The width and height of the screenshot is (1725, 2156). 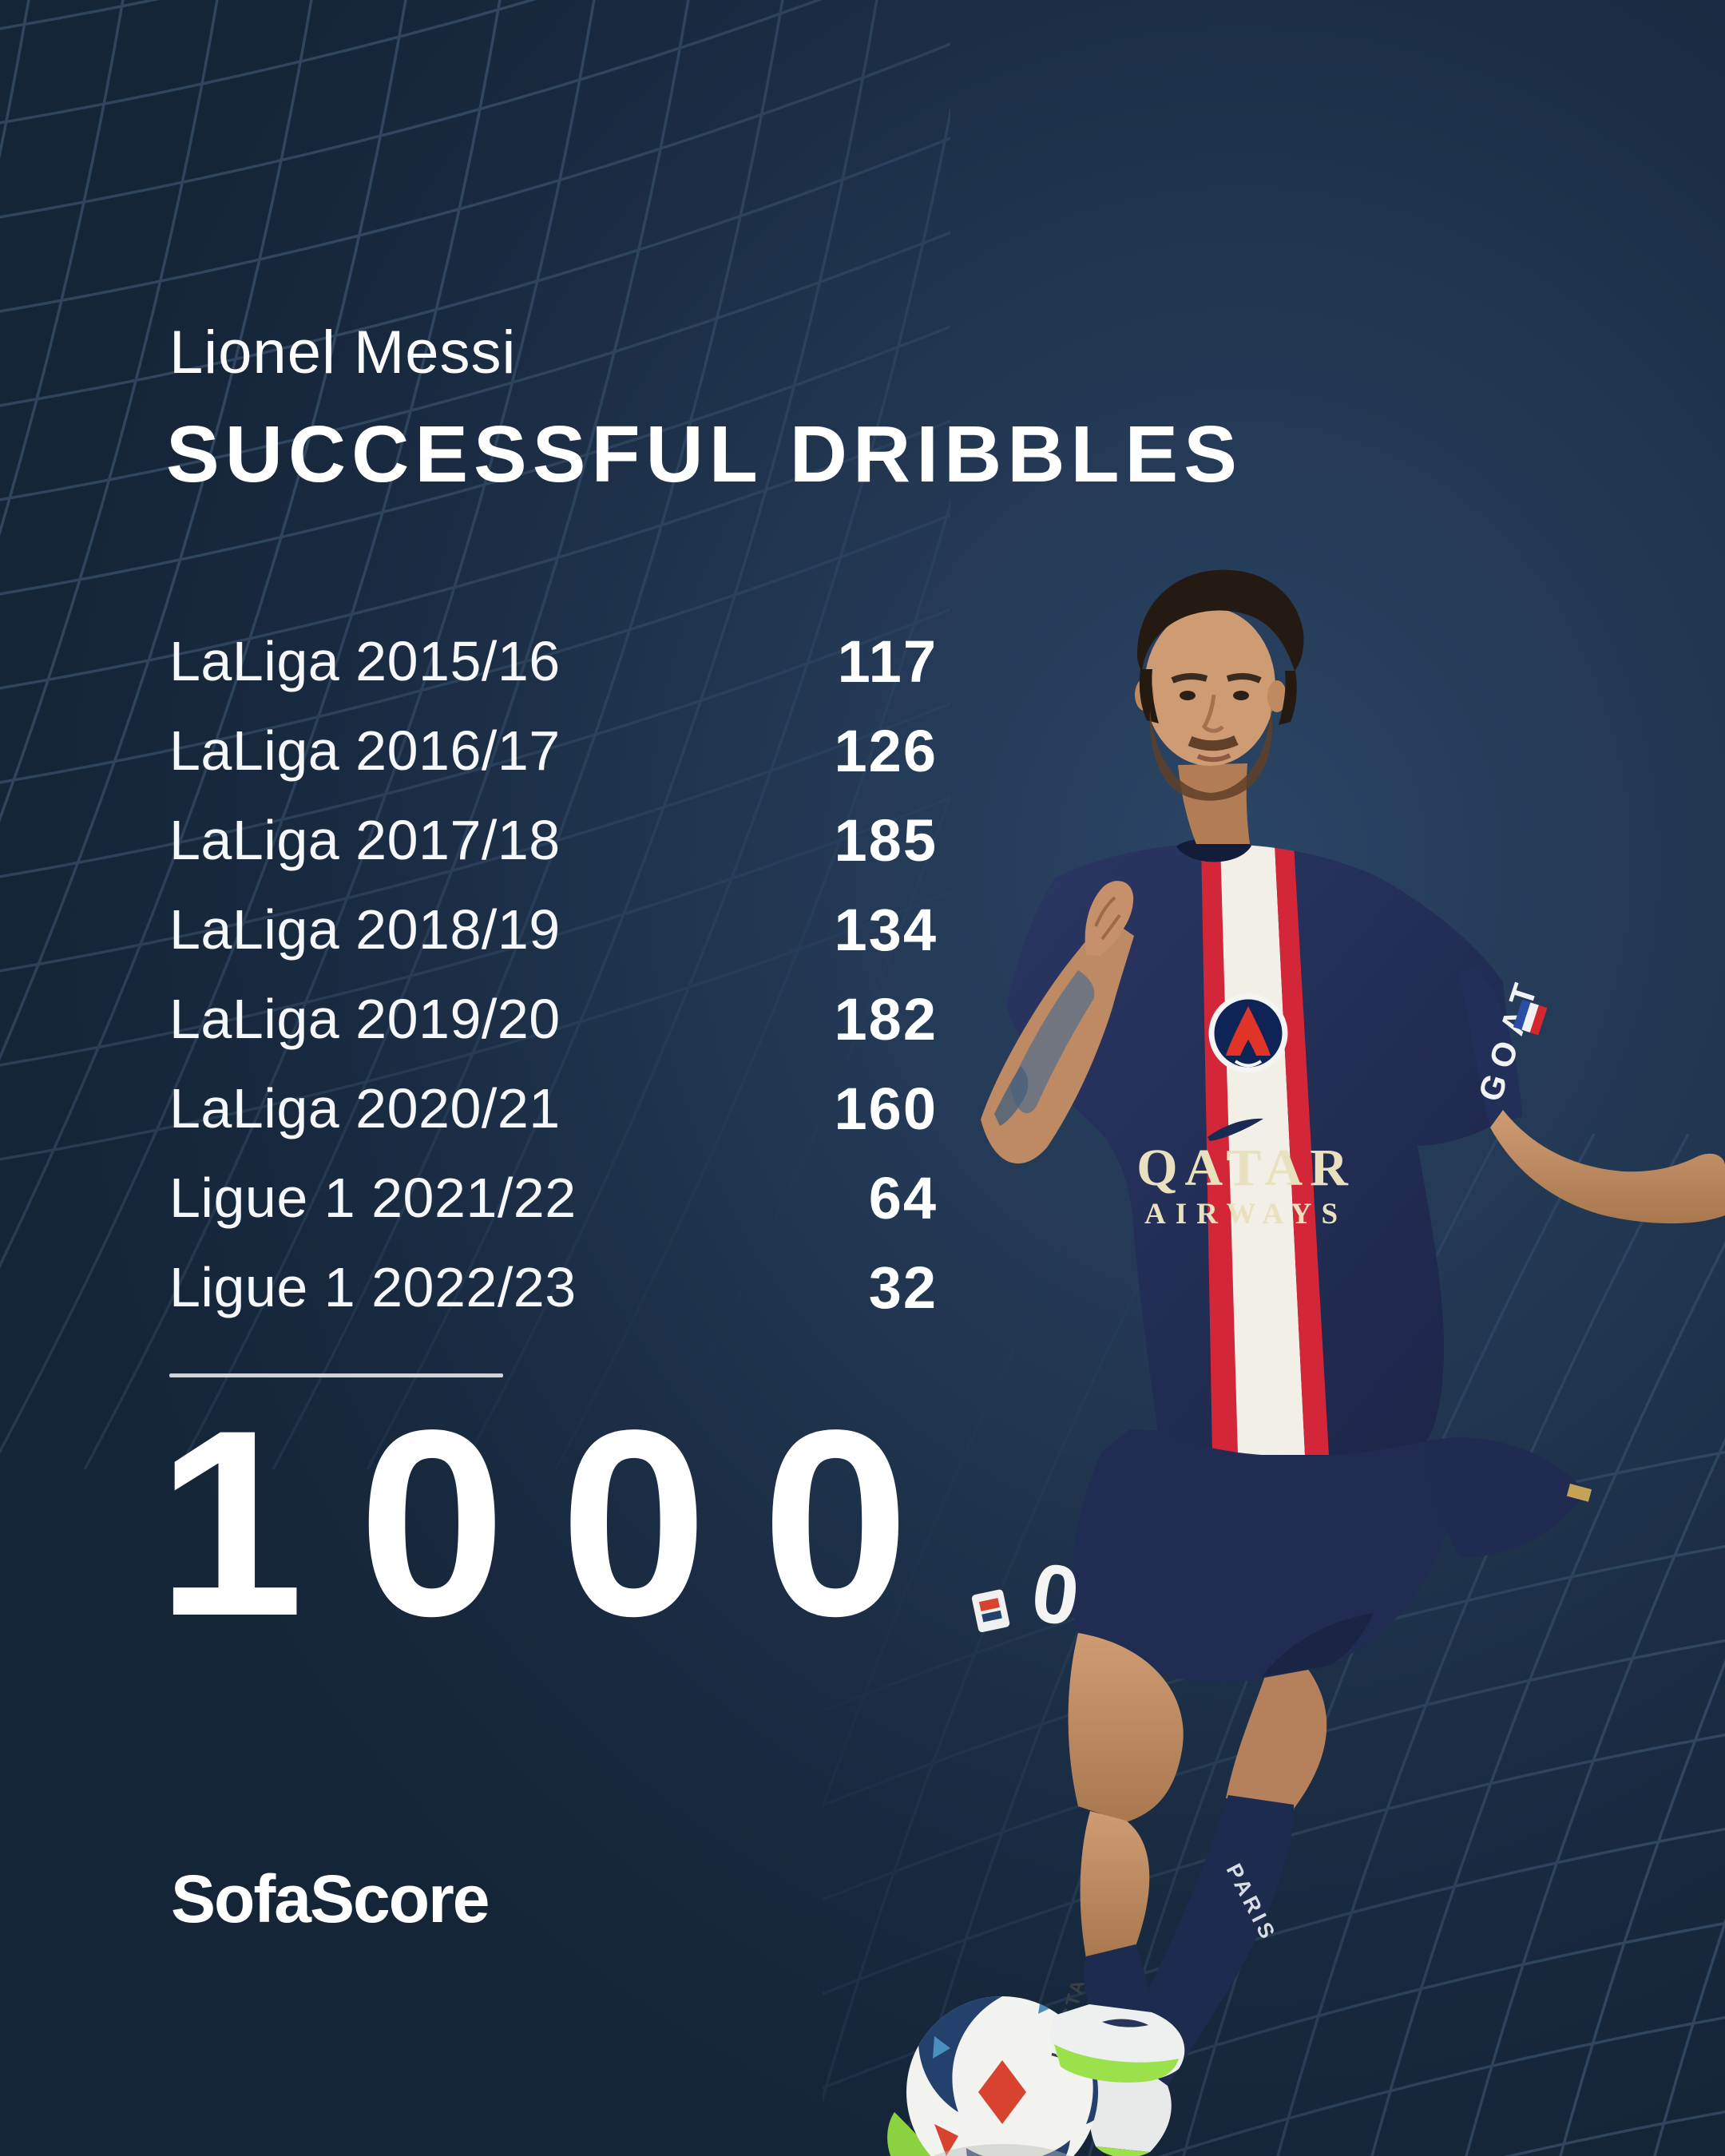 What do you see at coordinates (1221, 620) in the screenshot?
I see `hair` at bounding box center [1221, 620].